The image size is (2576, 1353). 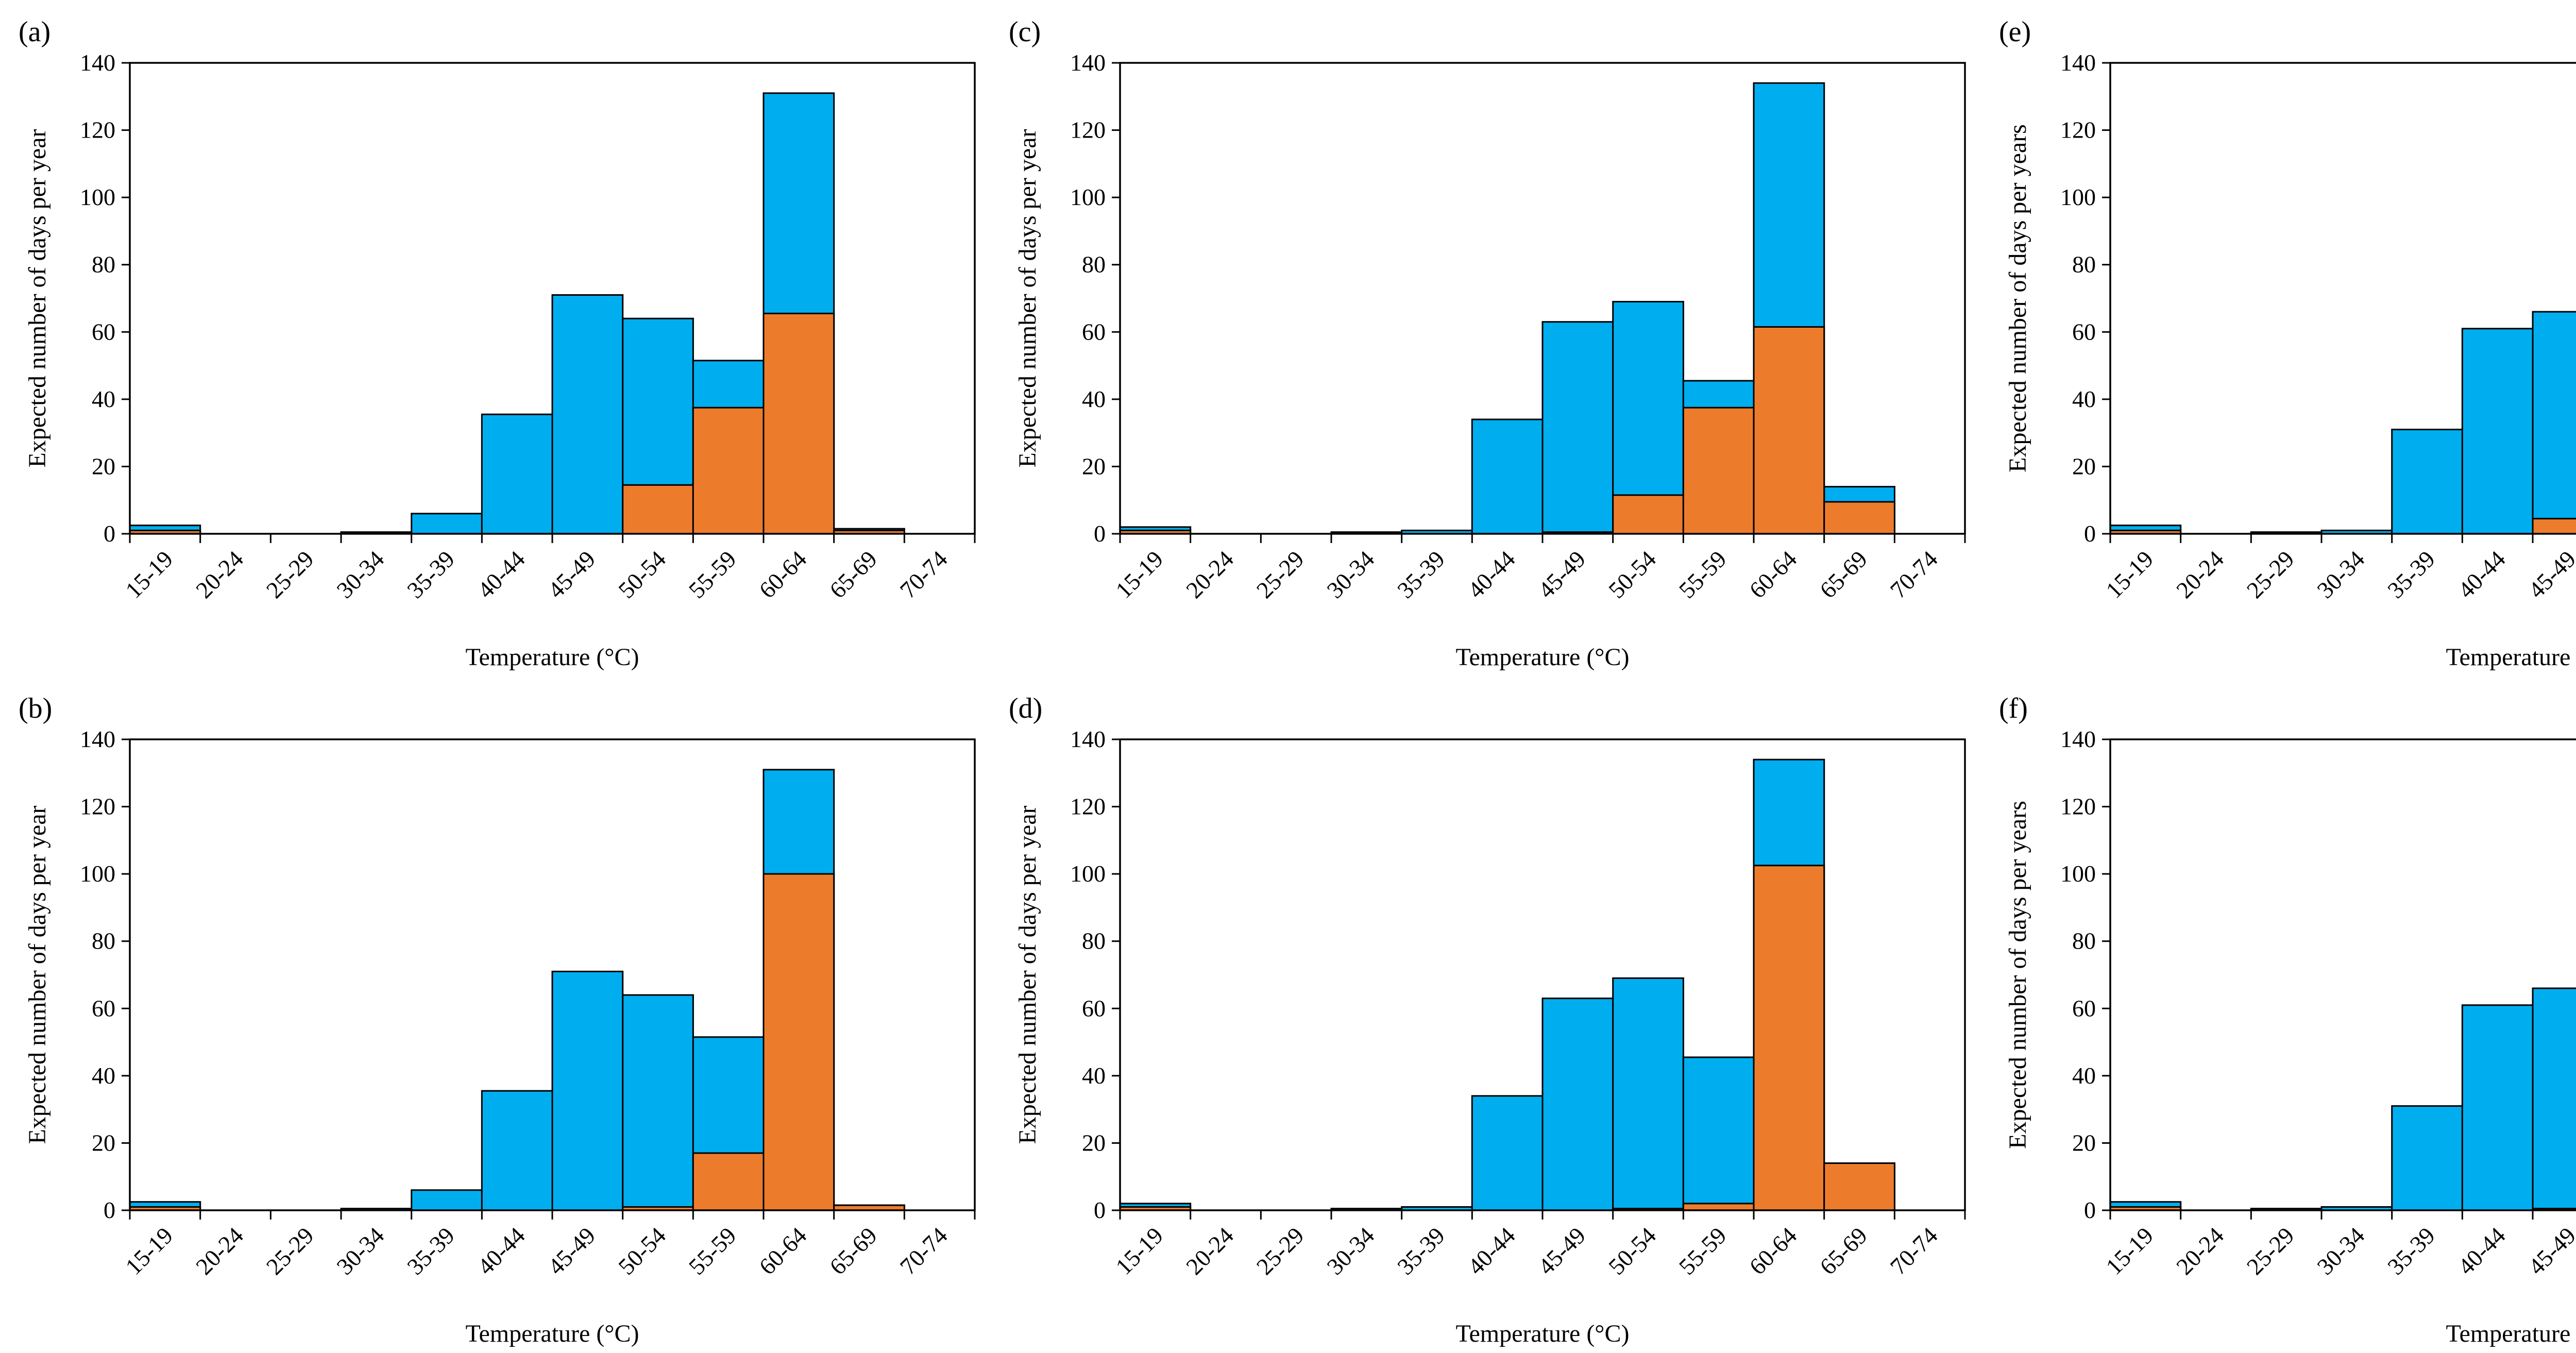 What do you see at coordinates (2013, 708) in the screenshot?
I see `panel-letter: (f)` at bounding box center [2013, 708].